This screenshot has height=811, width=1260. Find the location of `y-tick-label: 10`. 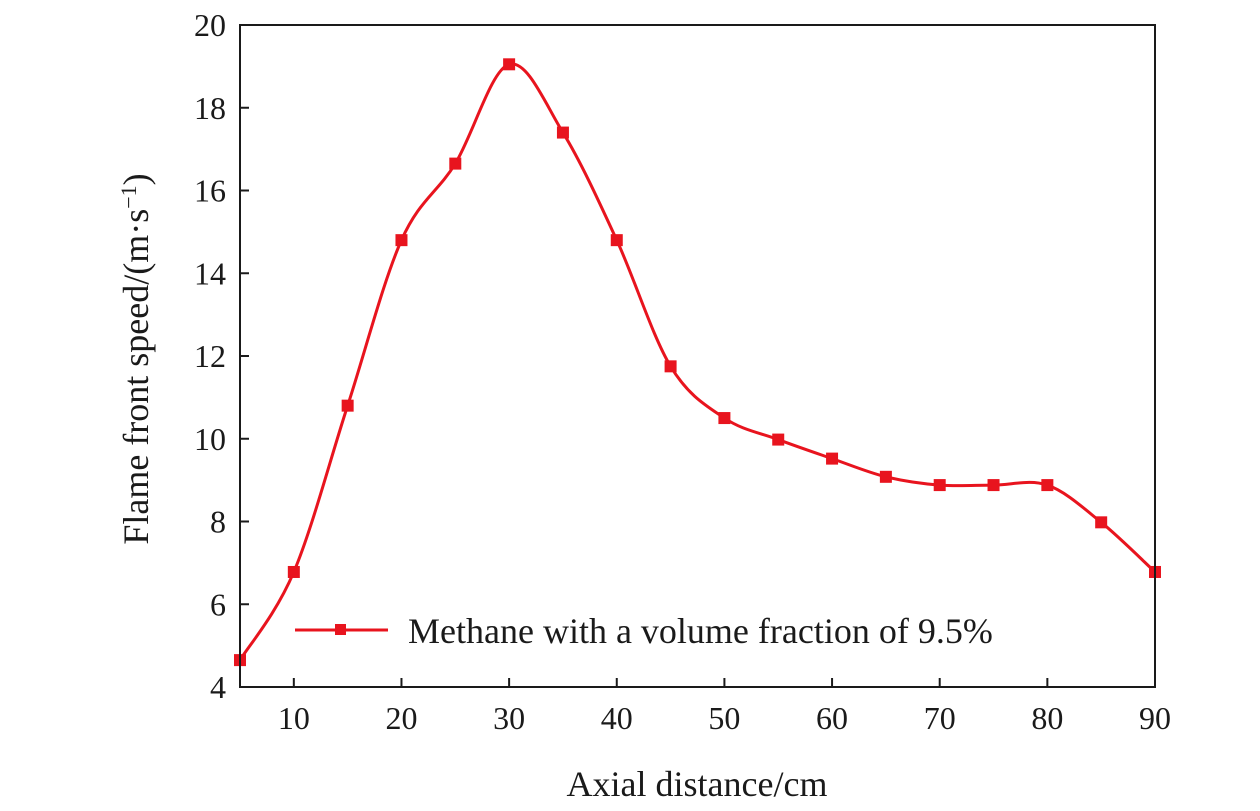

y-tick-label: 10 is located at coordinates (210, 439).